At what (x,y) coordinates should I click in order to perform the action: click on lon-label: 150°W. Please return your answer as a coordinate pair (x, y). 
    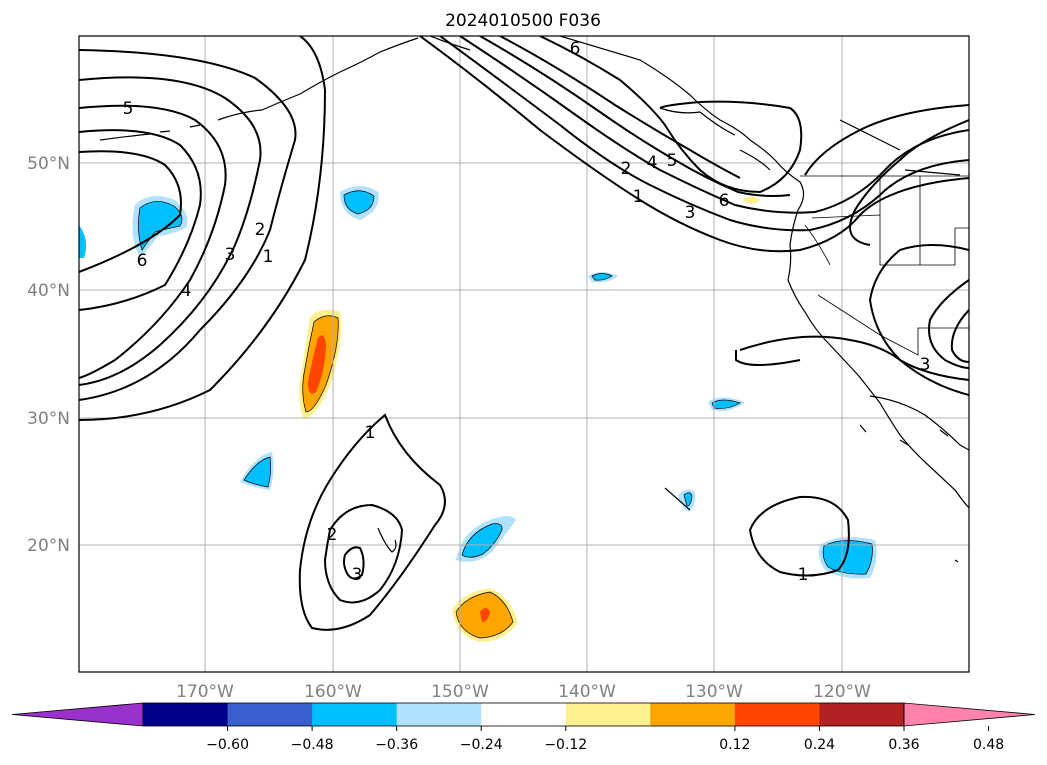
    Looking at the image, I should click on (460, 692).